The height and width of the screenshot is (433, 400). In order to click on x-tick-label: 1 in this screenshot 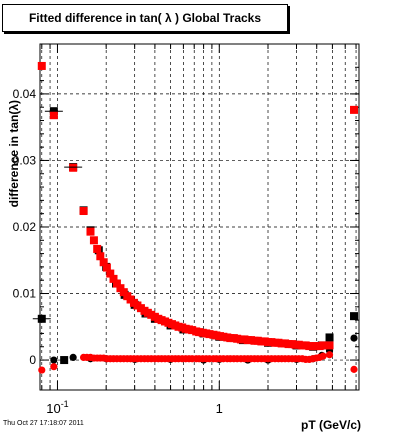, I will do `click(219, 408)`.